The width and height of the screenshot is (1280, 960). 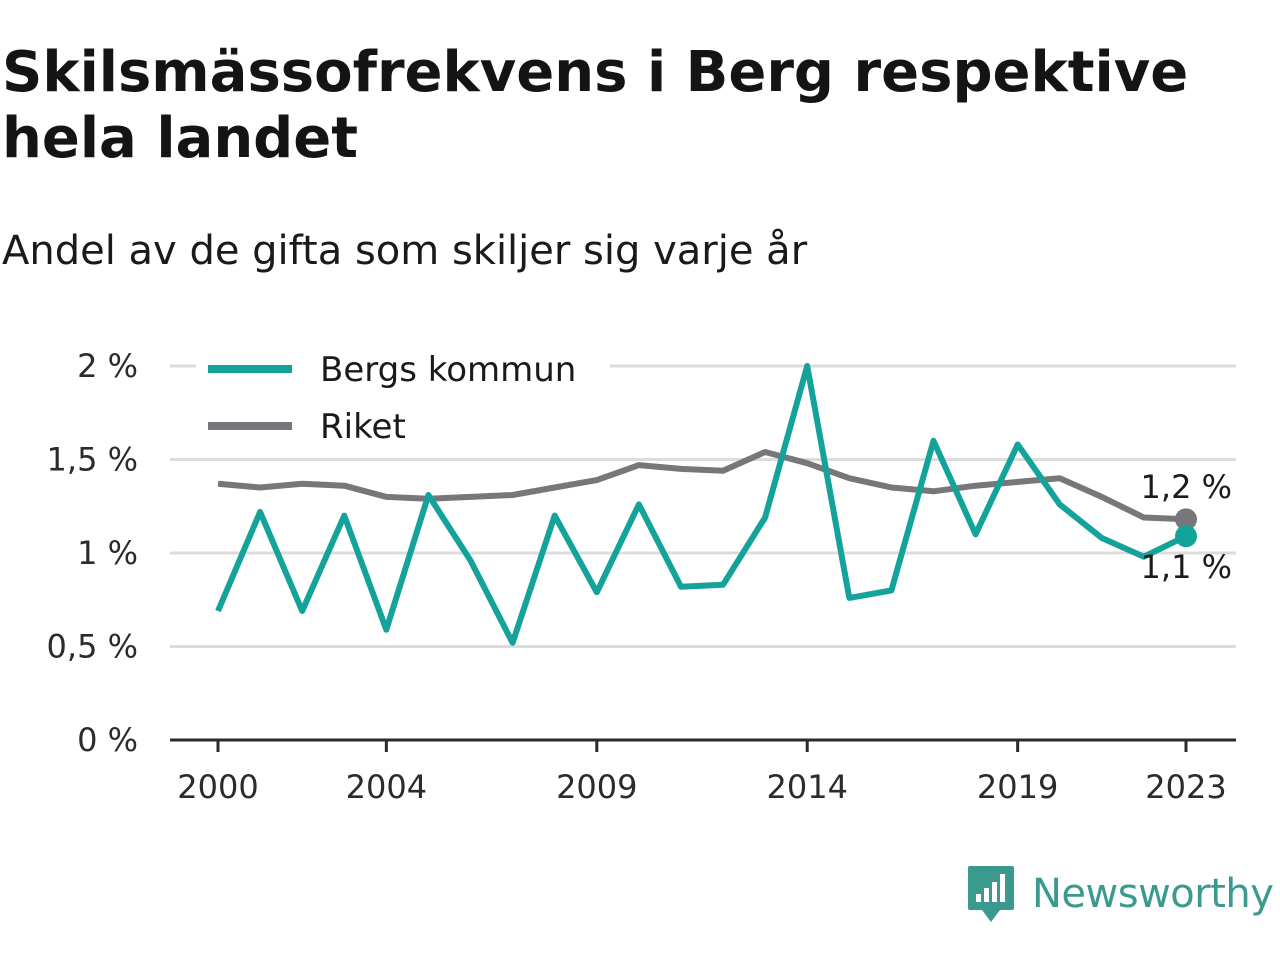 I want to click on y-axis: 0 % 0,5 % 1 % 1,5 % 2 %, so click(x=92, y=553).